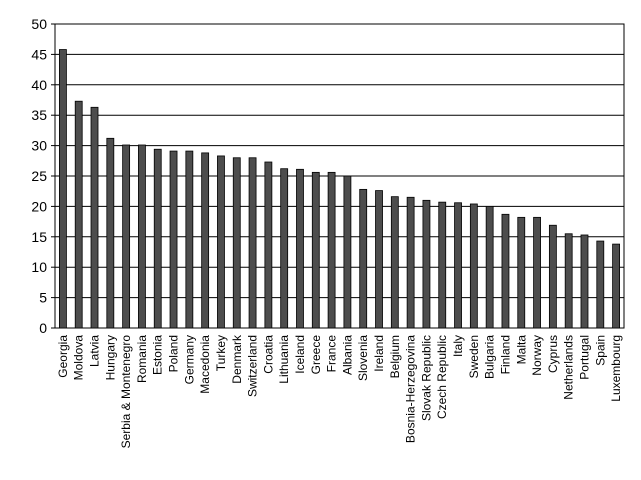 The height and width of the screenshot is (480, 641). I want to click on y-tick-label: 30, so click(39, 146).